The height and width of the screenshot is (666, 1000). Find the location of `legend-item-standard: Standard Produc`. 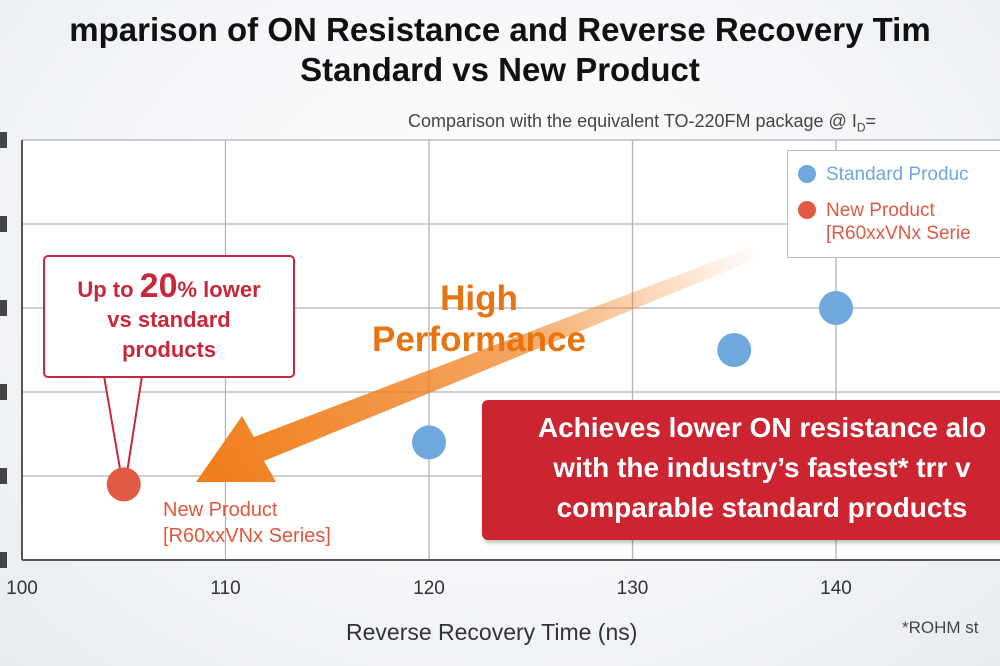

legend-item-standard: Standard Produc is located at coordinates (883, 174).